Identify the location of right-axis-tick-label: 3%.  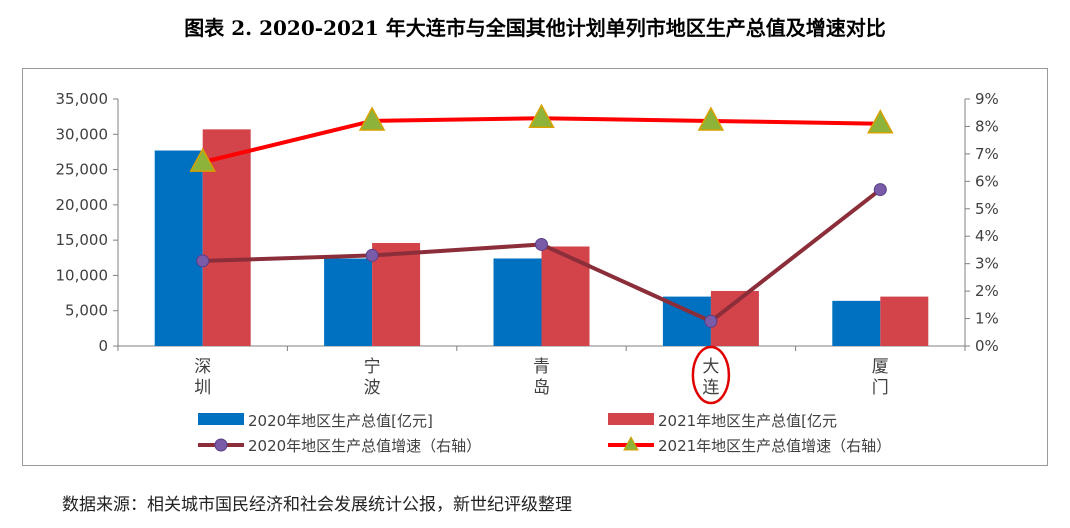
(987, 264).